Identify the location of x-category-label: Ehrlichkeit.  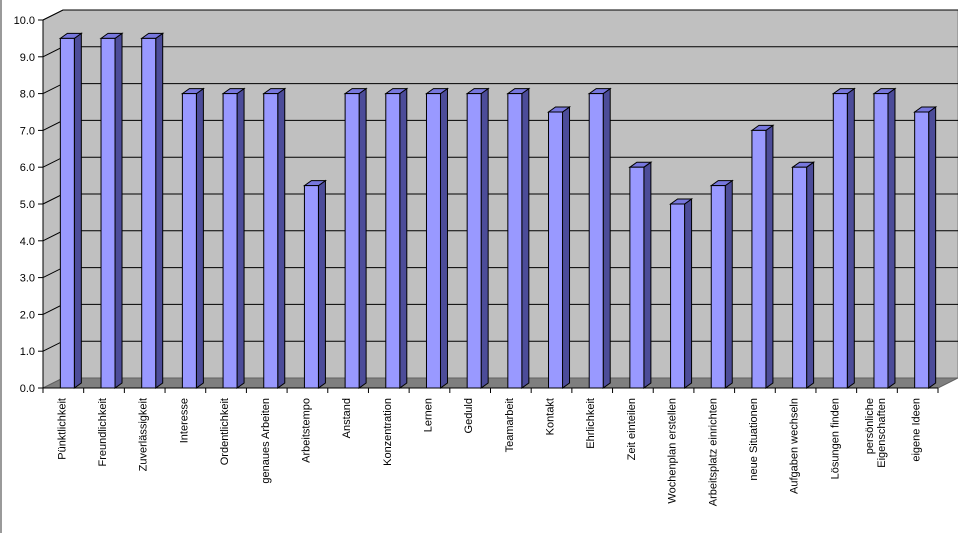
(591, 423).